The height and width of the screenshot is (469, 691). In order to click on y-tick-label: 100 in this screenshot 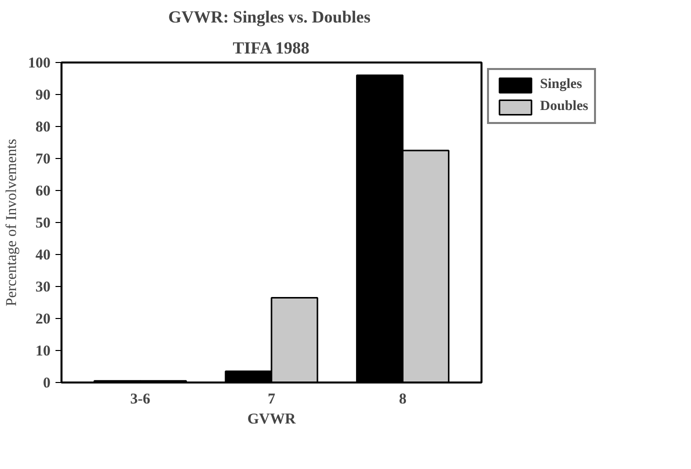, I will do `click(39, 64)`.